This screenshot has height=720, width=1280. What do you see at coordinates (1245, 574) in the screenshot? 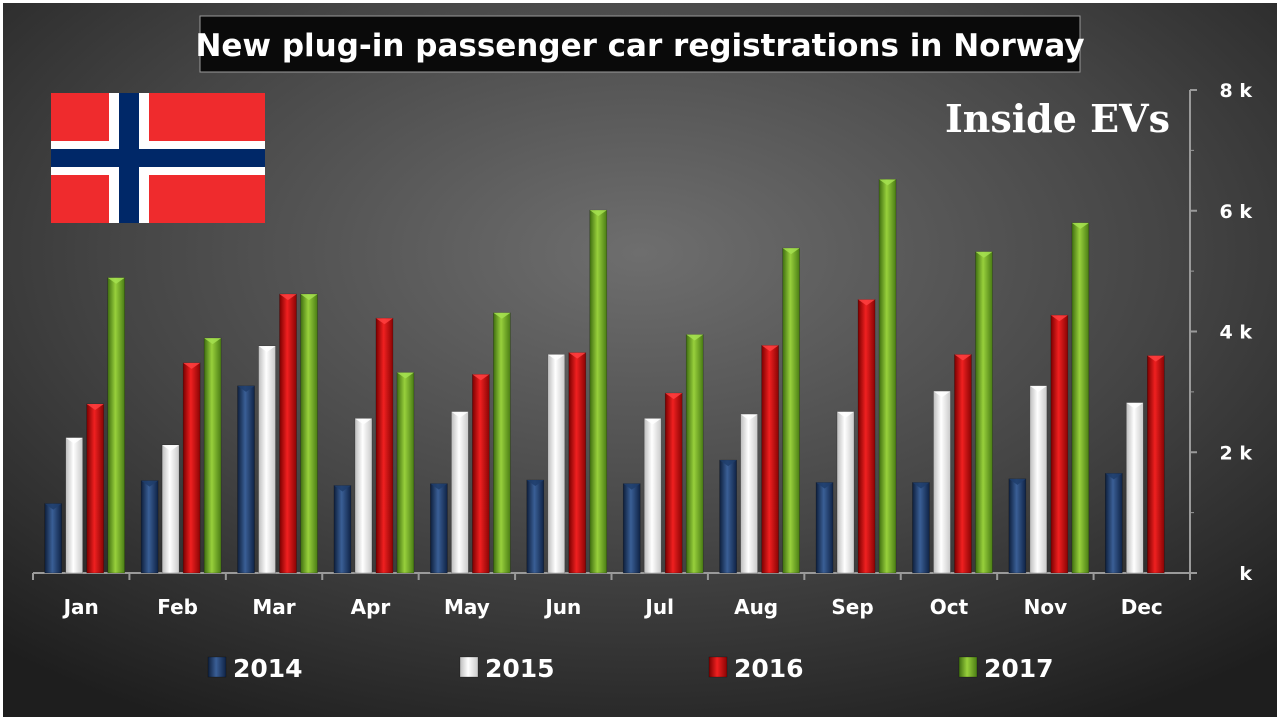
I see `y-tick-label: k` at bounding box center [1245, 574].